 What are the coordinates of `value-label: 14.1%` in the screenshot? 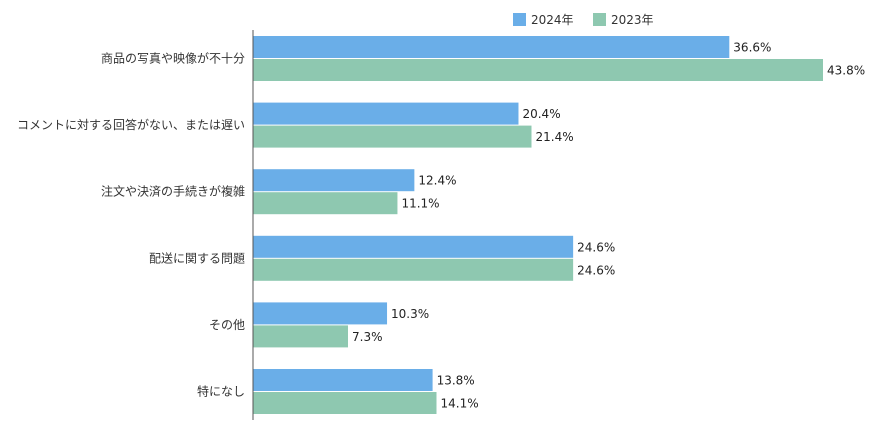 It's located at (459, 404).